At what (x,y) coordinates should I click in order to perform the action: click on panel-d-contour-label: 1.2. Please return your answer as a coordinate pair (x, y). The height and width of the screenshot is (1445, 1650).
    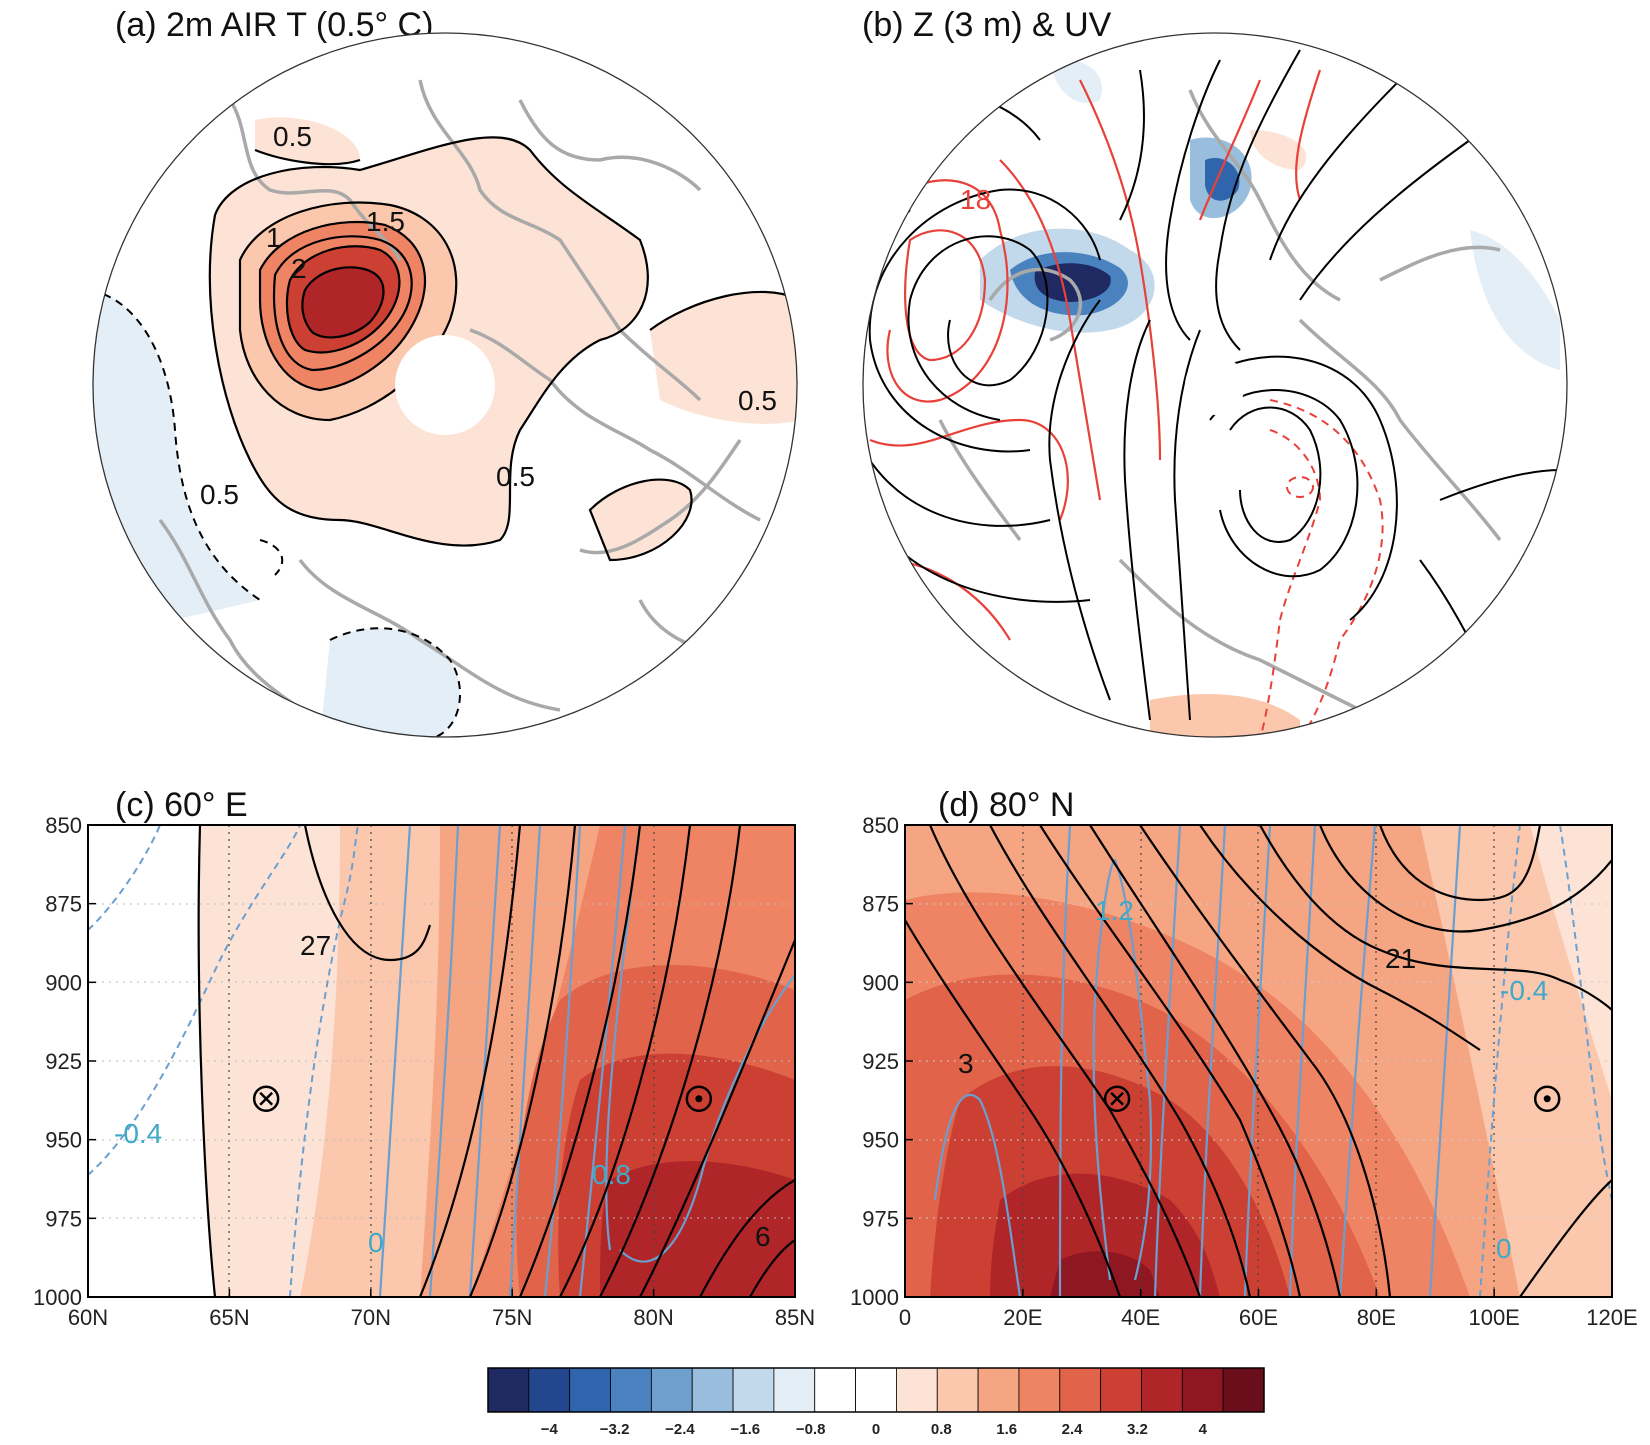
    Looking at the image, I should click on (1114, 910).